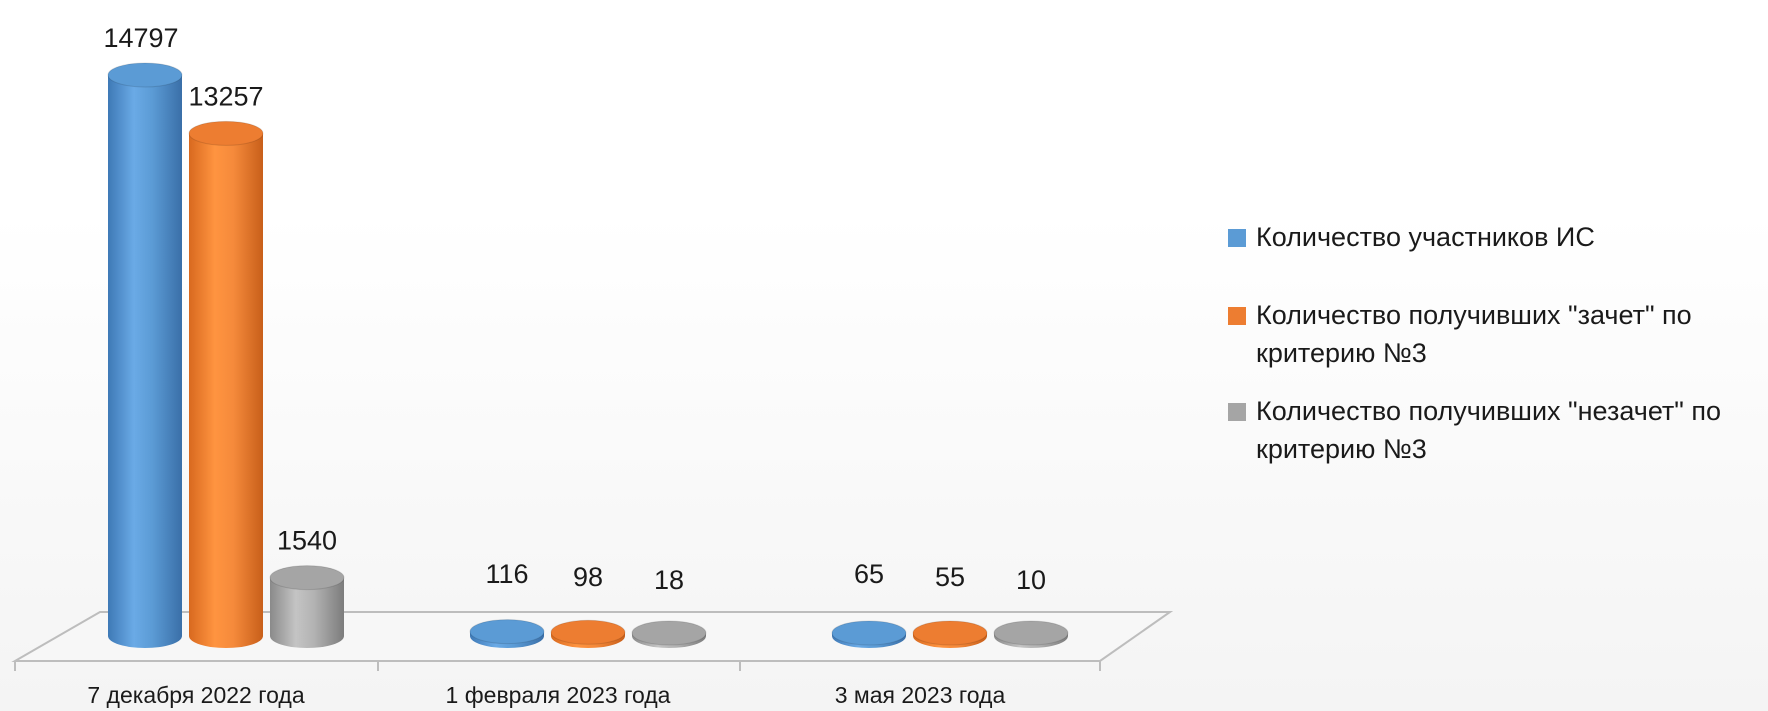  Describe the element at coordinates (225, 96) in the screenshot. I see `data-label: 13257` at that location.